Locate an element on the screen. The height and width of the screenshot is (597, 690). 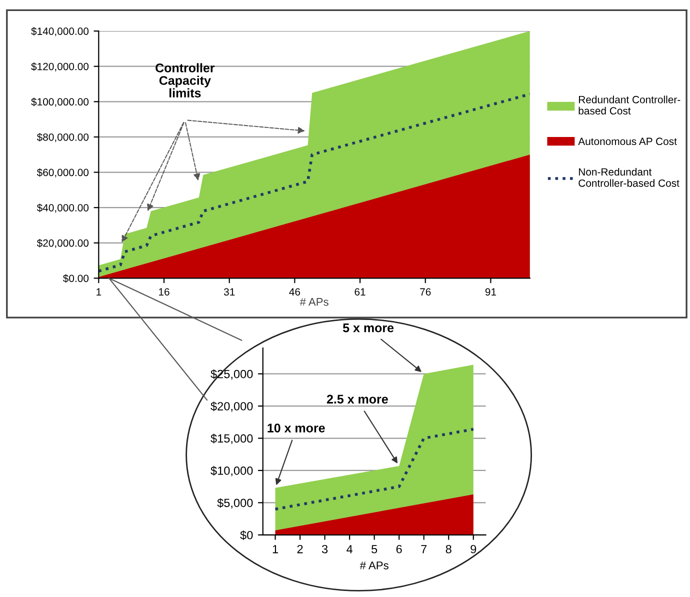
x-tick-label: 6 is located at coordinates (399, 549).